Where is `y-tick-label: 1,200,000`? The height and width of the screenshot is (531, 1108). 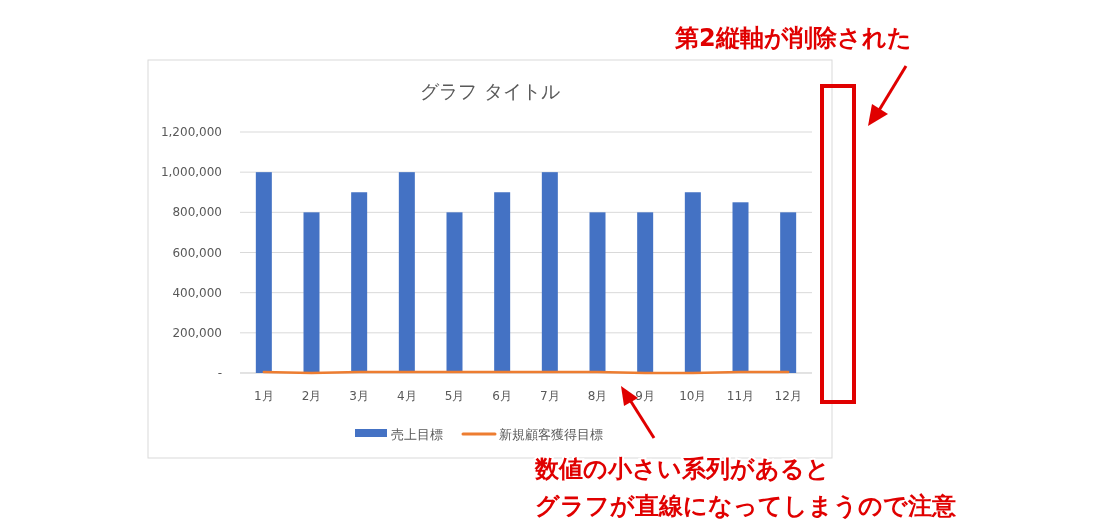 y-tick-label: 1,200,000 is located at coordinates (191, 132).